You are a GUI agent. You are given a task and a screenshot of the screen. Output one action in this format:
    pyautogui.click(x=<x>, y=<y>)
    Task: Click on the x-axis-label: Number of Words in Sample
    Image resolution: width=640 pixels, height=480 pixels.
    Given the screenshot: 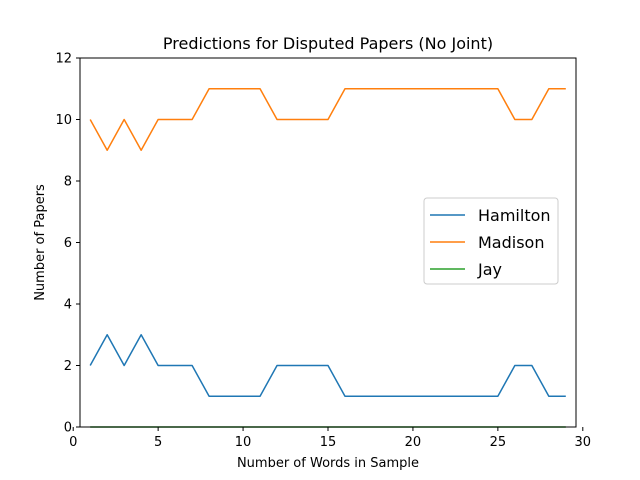 What is the action you would take?
    pyautogui.click(x=328, y=463)
    